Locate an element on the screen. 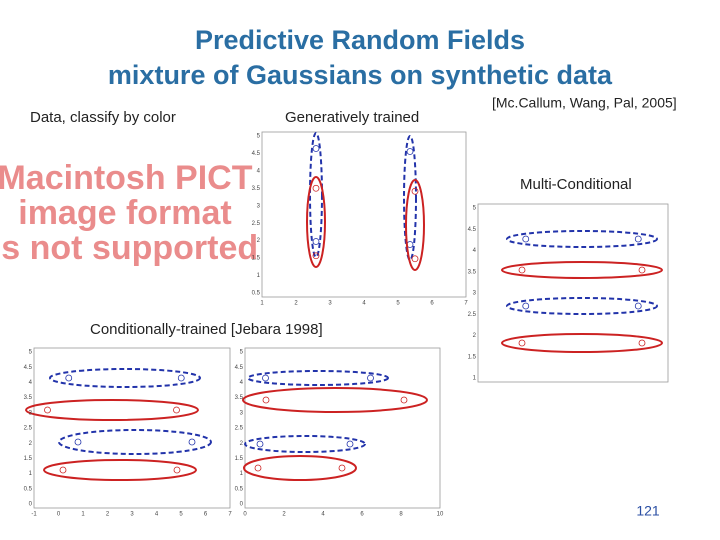 This screenshot has height=540, width=720. pict-notice: Macintosh PICT is located at coordinates (126, 178).